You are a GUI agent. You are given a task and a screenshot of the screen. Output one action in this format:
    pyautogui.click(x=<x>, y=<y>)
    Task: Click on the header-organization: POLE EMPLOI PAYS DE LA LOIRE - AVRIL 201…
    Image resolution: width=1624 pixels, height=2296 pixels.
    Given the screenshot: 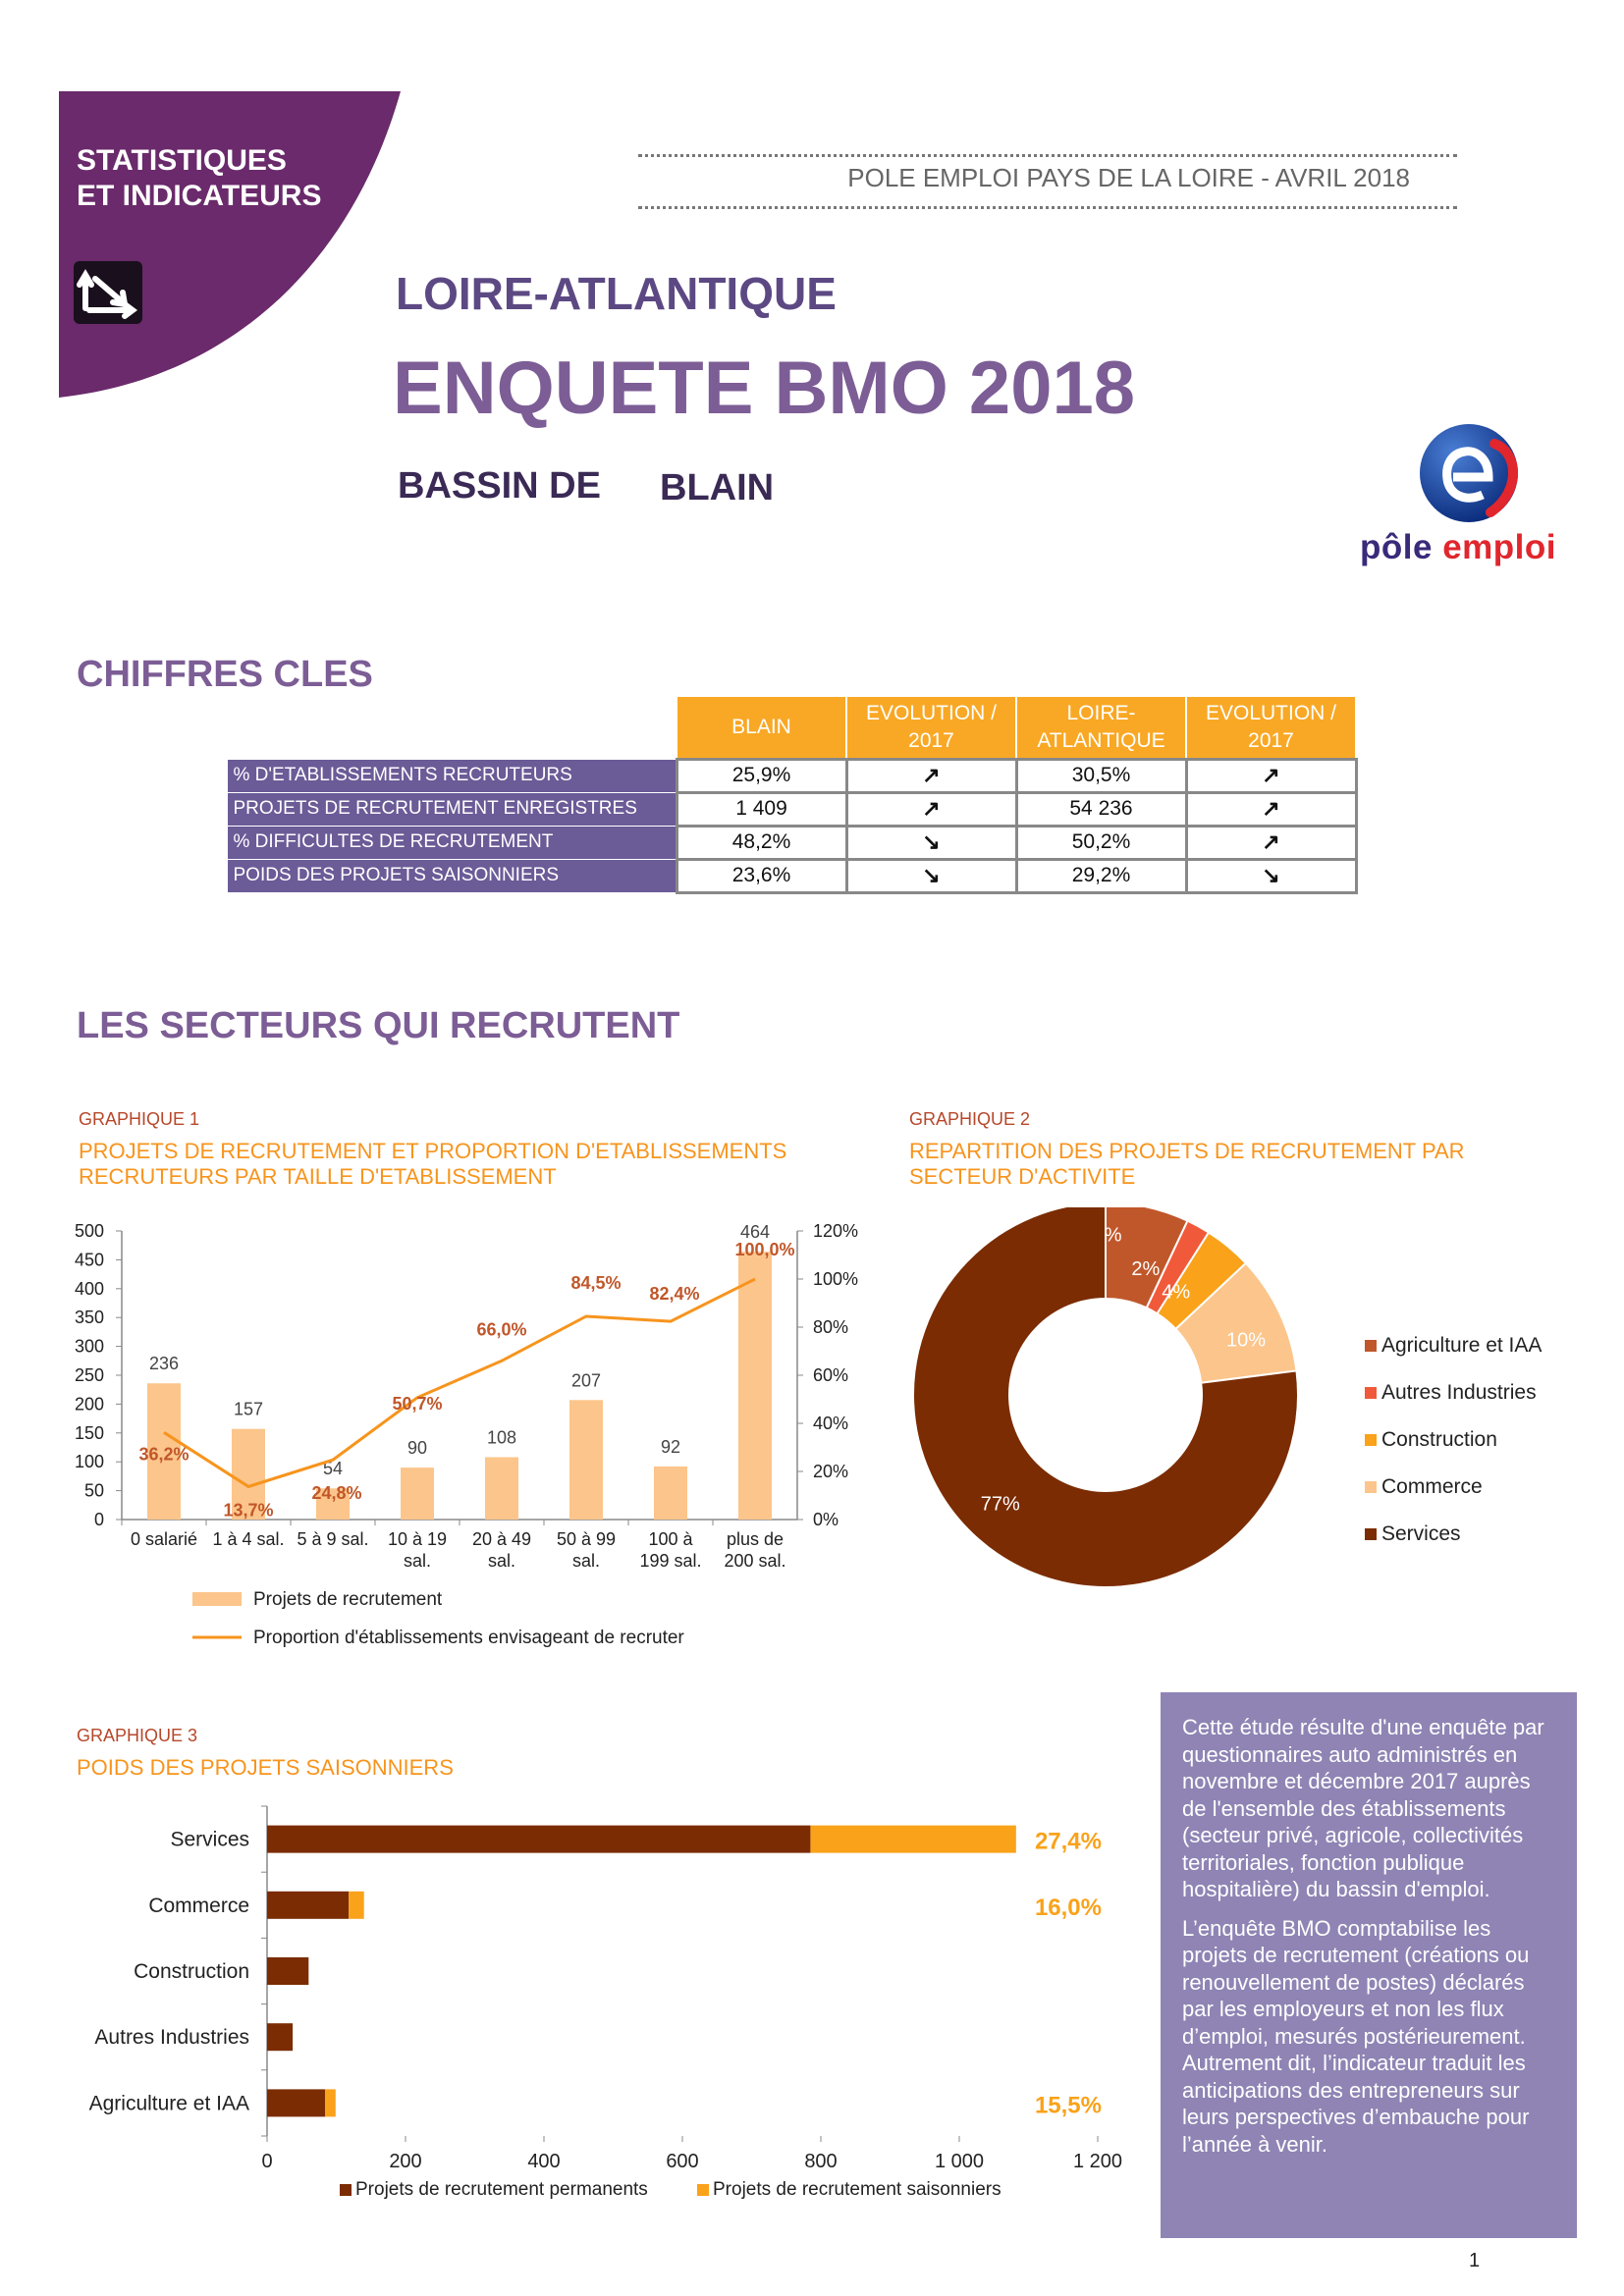 What is the action you would take?
    pyautogui.click(x=1128, y=178)
    